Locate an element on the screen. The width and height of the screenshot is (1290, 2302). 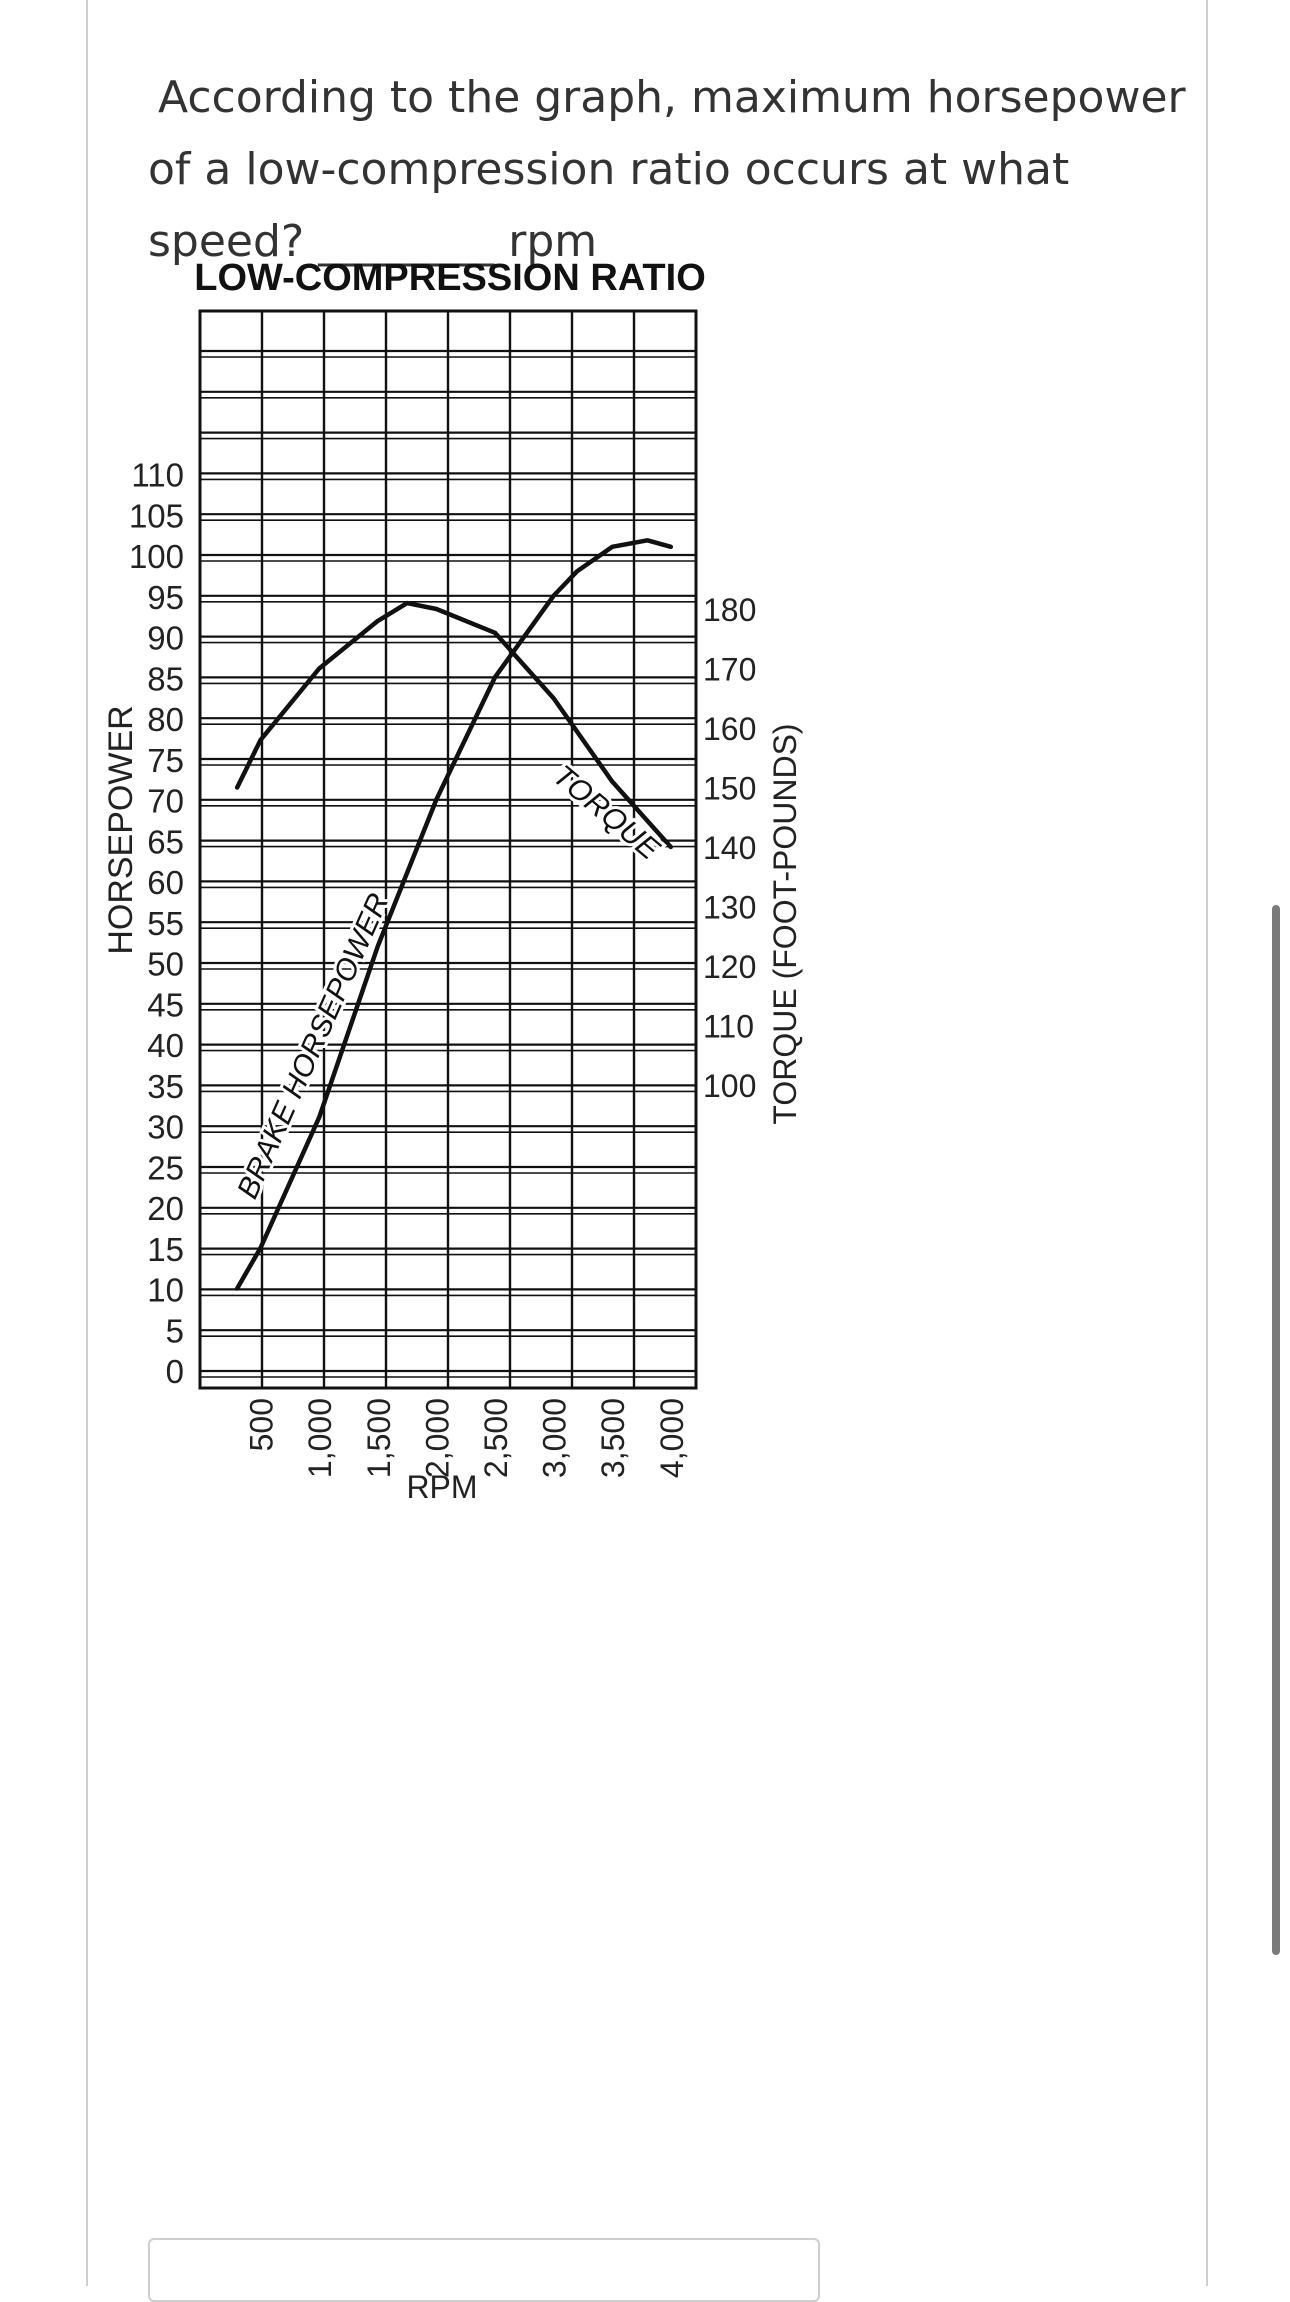
y-right-tick-label: 120 is located at coordinates (729, 967).